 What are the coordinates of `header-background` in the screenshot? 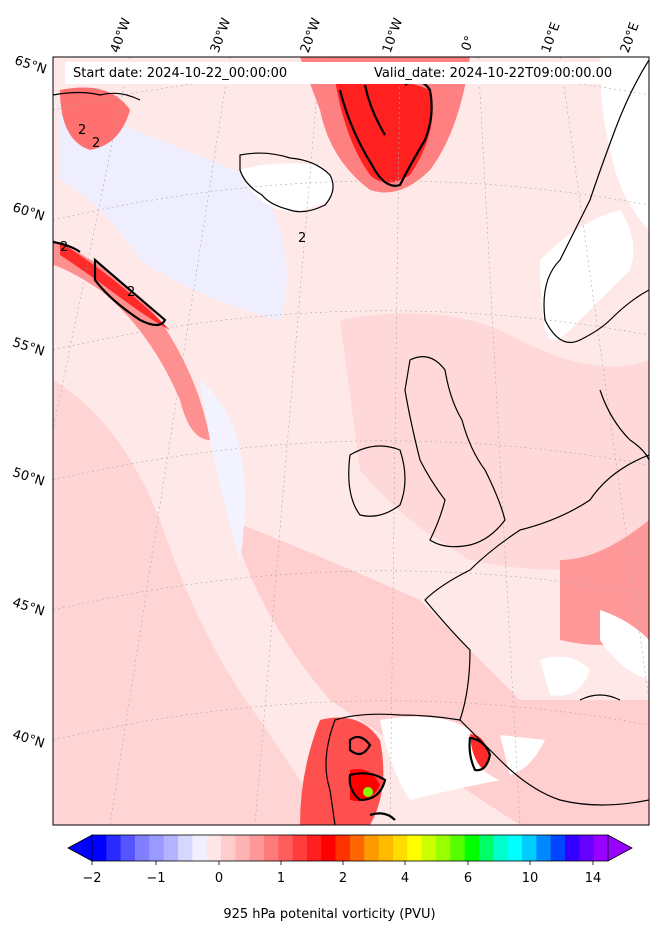 It's located at (350, 73).